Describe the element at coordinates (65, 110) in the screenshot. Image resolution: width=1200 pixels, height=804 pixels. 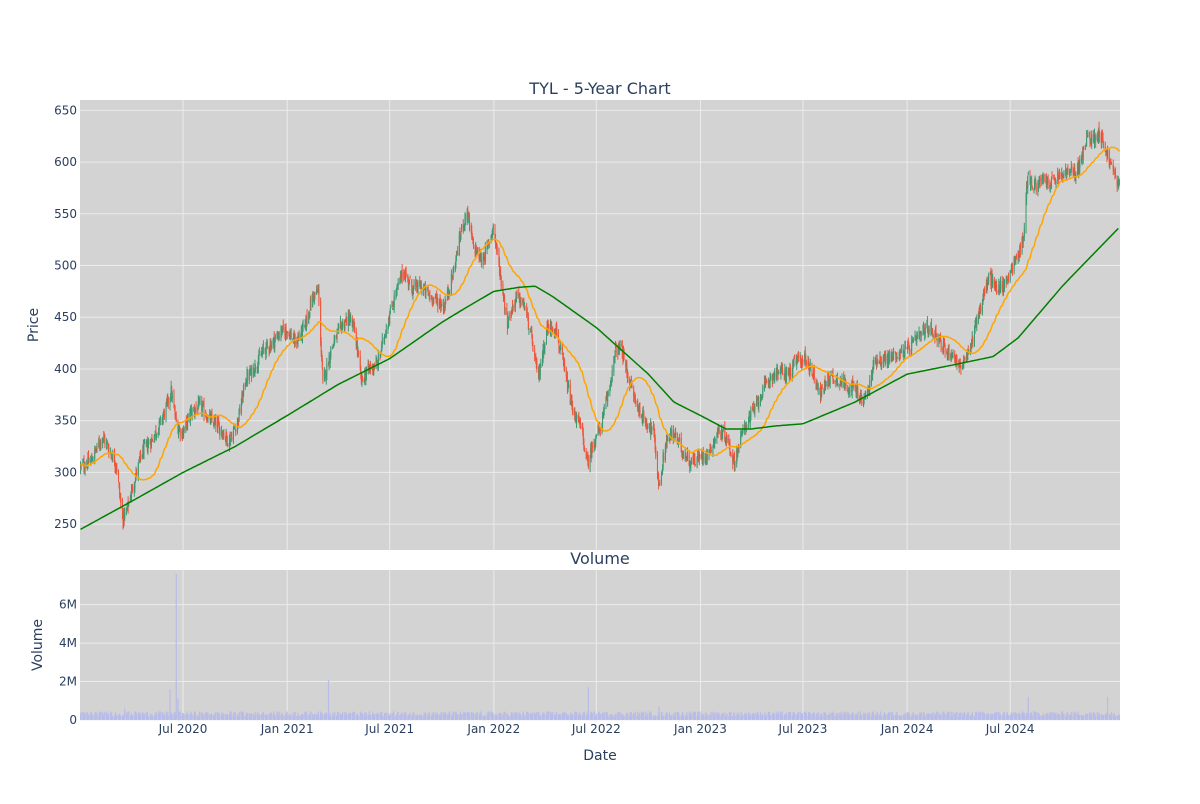
I see `price-y-tick-label: 650` at that location.